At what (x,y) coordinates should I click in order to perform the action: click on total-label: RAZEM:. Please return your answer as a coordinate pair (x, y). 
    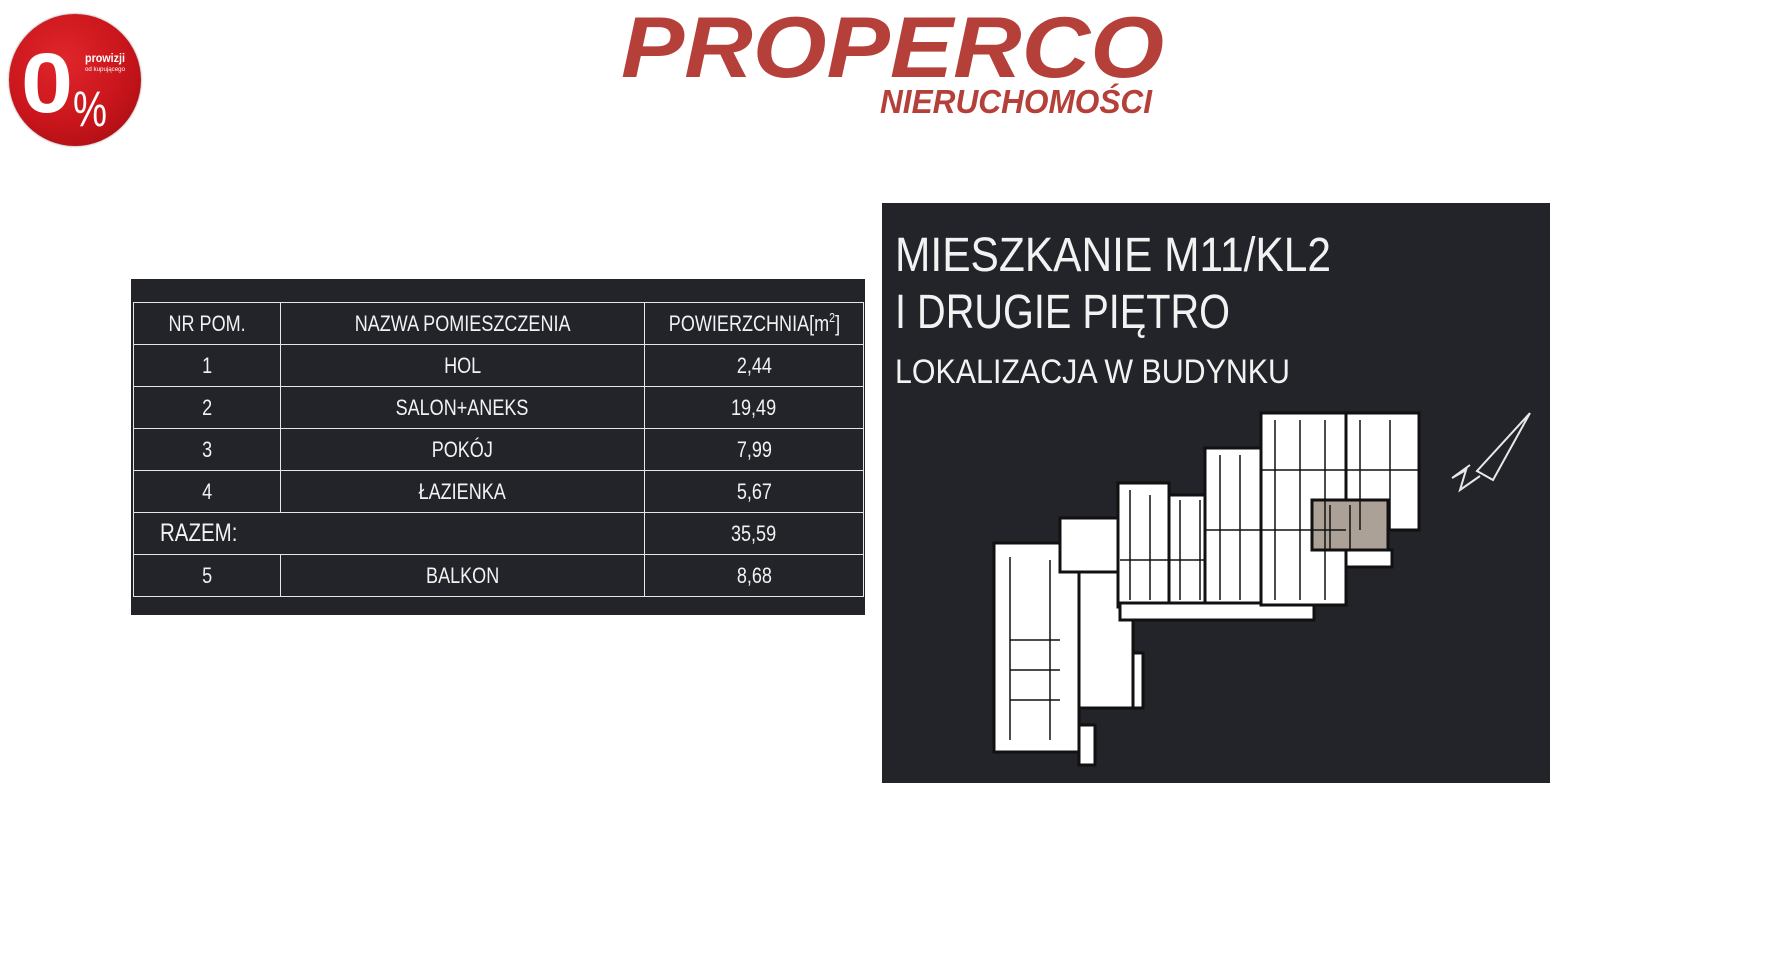
    Looking at the image, I should click on (389, 533).